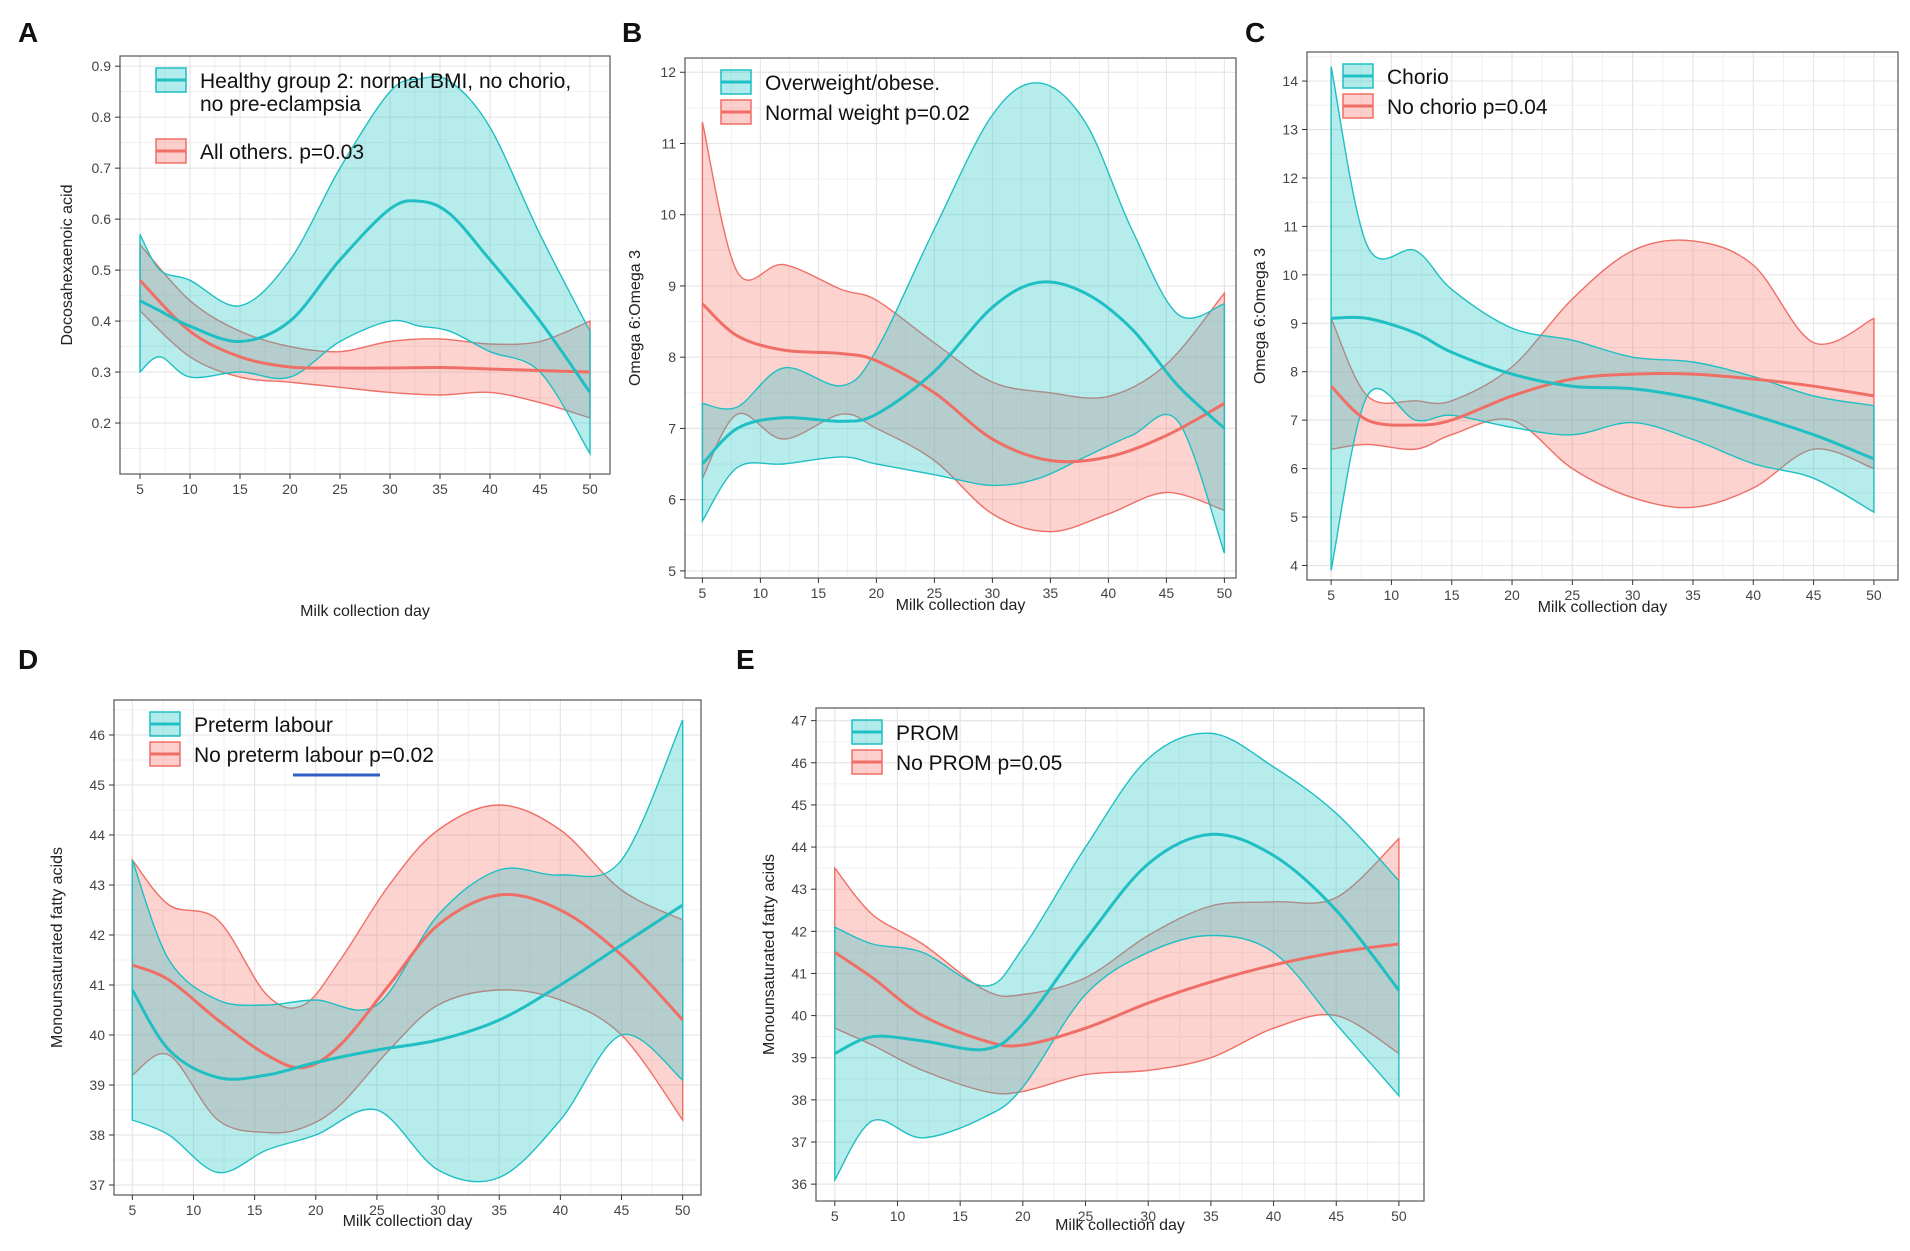  What do you see at coordinates (1255, 32) in the screenshot?
I see `panel-letter: C` at bounding box center [1255, 32].